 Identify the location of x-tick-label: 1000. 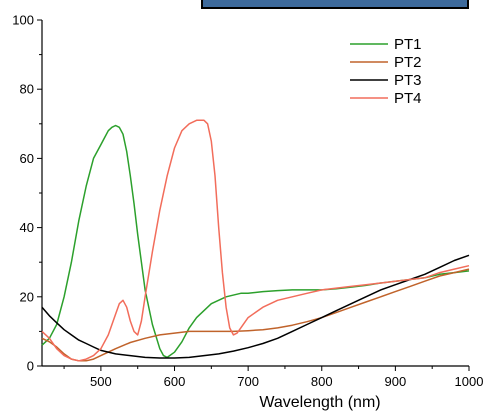
(469, 381).